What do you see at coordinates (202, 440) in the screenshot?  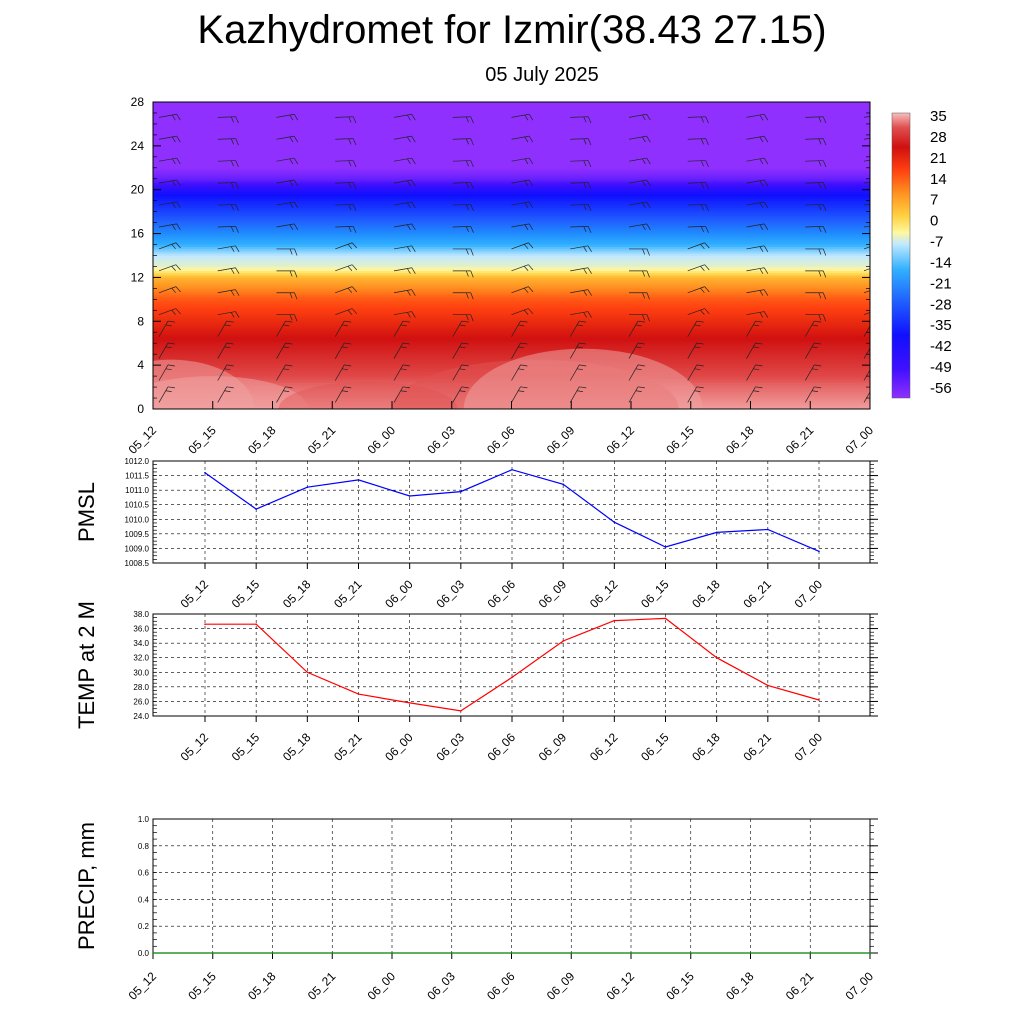 I see `x-tick-label: 05_15` at bounding box center [202, 440].